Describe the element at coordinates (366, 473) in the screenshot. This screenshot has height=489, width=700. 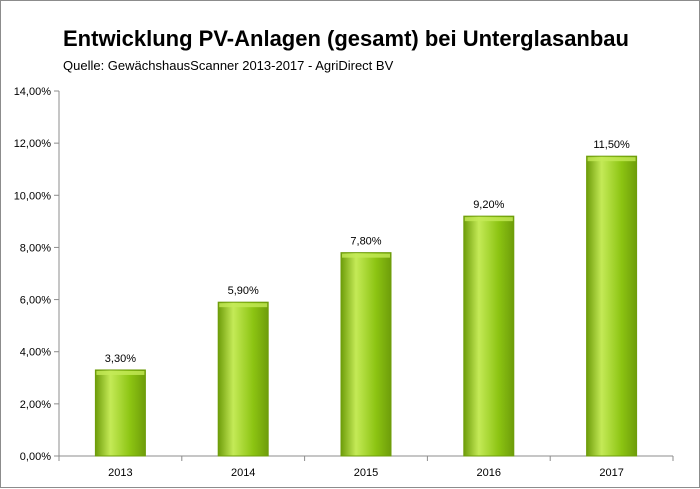
I see `x-tick-label: 2015` at that location.